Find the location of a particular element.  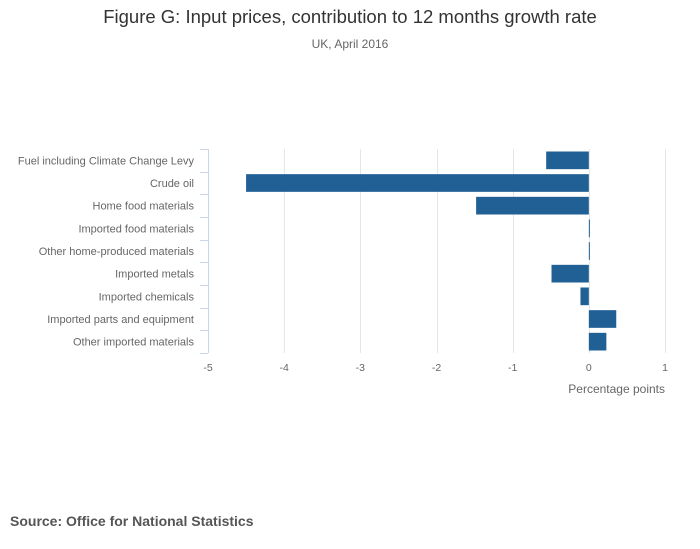

x-axis-title: Percentage points is located at coordinates (616, 389).